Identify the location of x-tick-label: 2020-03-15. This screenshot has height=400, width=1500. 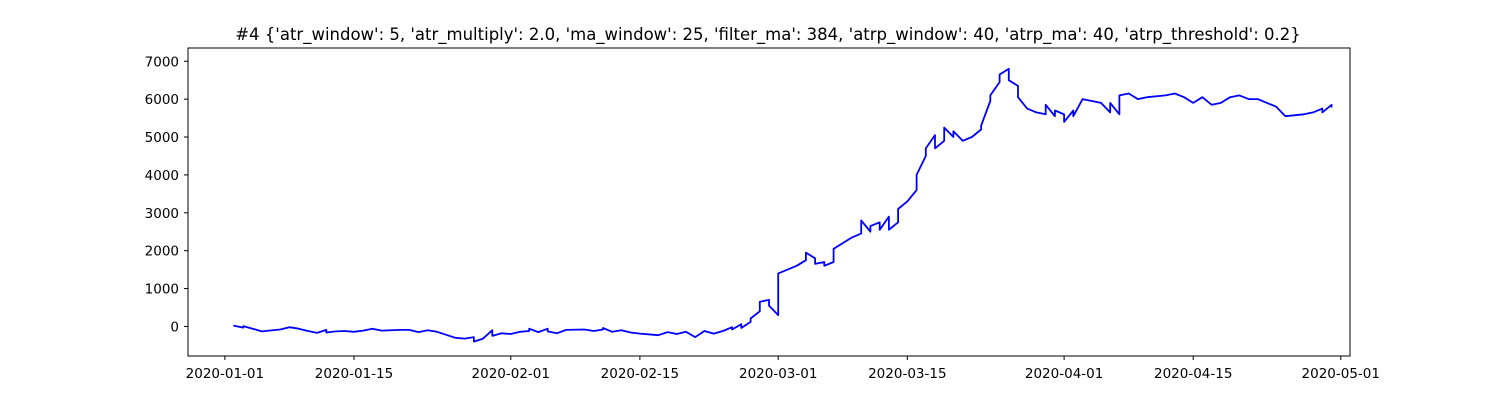
(907, 374).